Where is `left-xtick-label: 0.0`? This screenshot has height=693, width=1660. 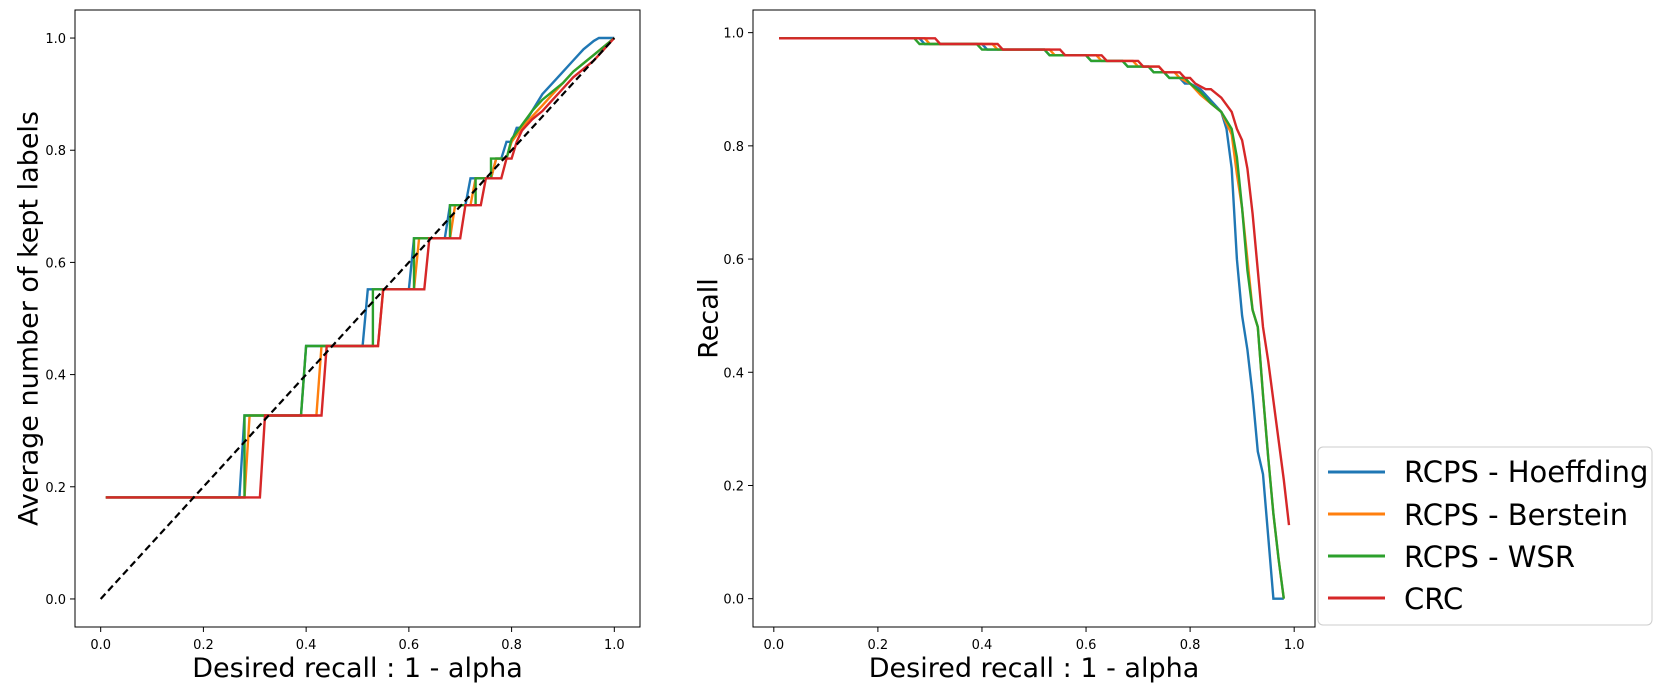
left-xtick-label: 0.0 is located at coordinates (100, 645).